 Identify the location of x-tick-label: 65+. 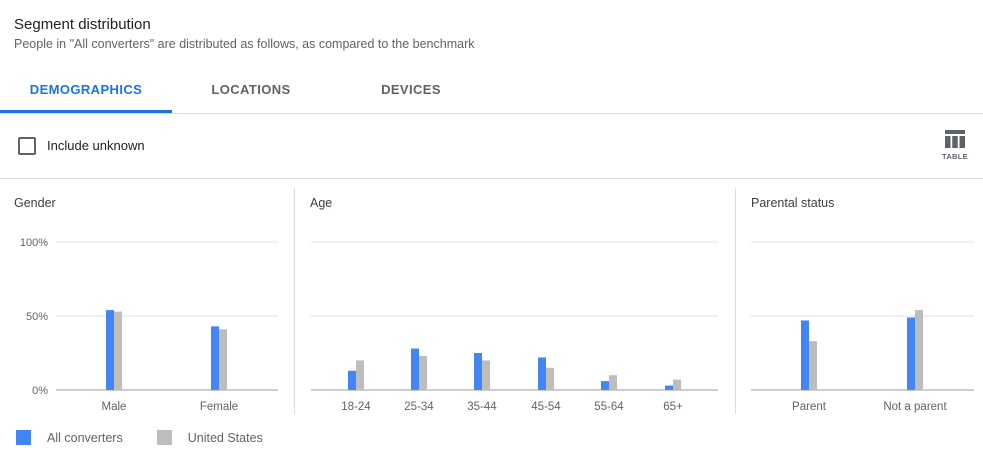
(673, 407).